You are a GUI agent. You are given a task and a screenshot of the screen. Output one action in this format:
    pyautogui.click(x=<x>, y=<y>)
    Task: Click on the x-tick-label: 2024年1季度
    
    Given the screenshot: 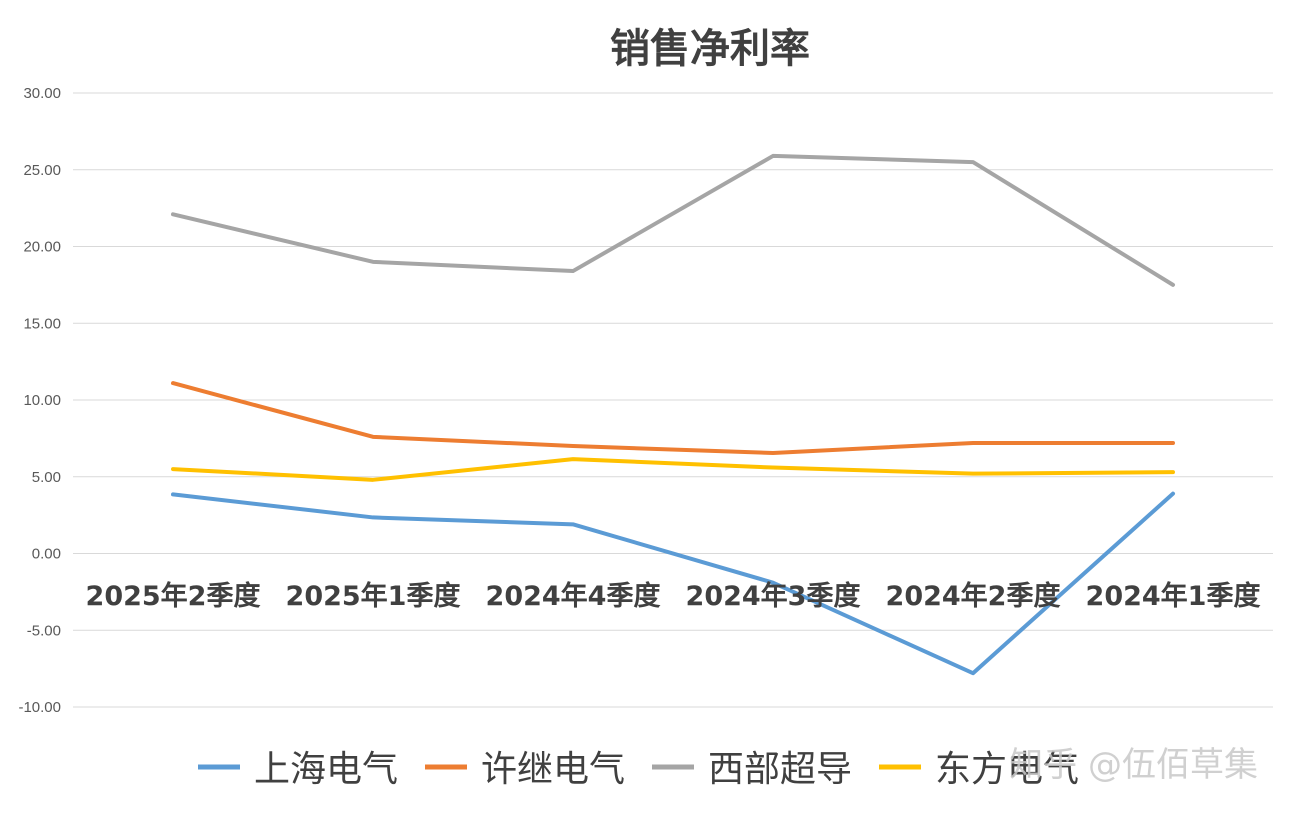 What is the action you would take?
    pyautogui.click(x=1173, y=596)
    